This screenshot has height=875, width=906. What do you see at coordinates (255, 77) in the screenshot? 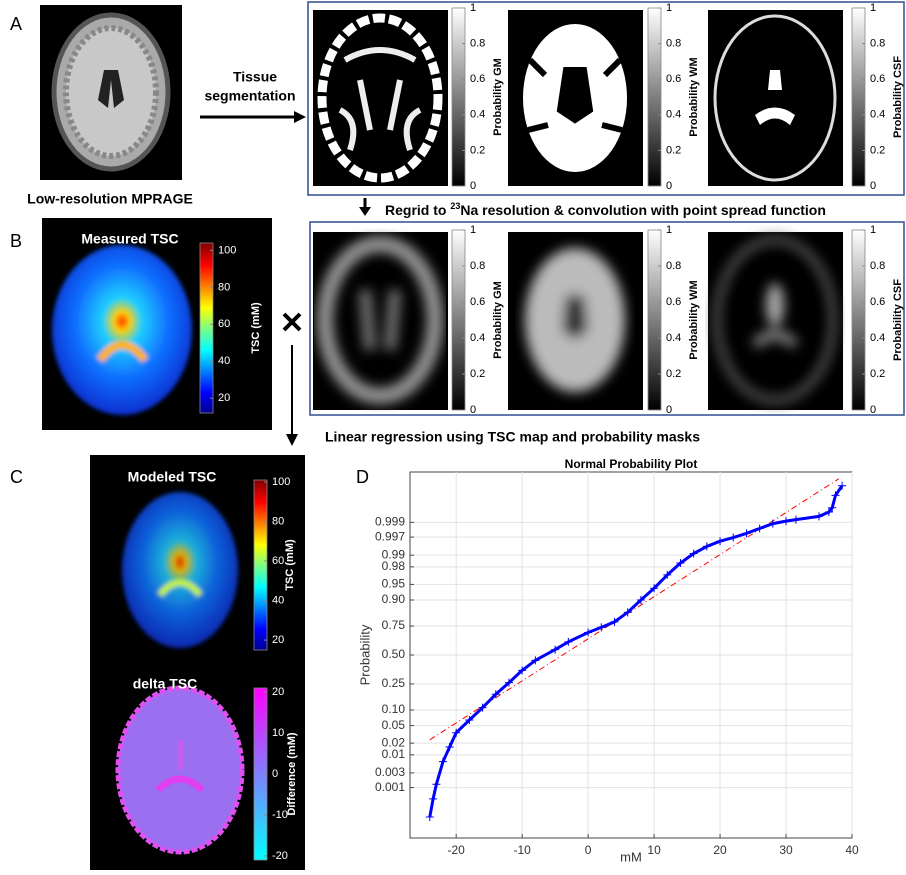
I see `arrow-label: Tissue` at bounding box center [255, 77].